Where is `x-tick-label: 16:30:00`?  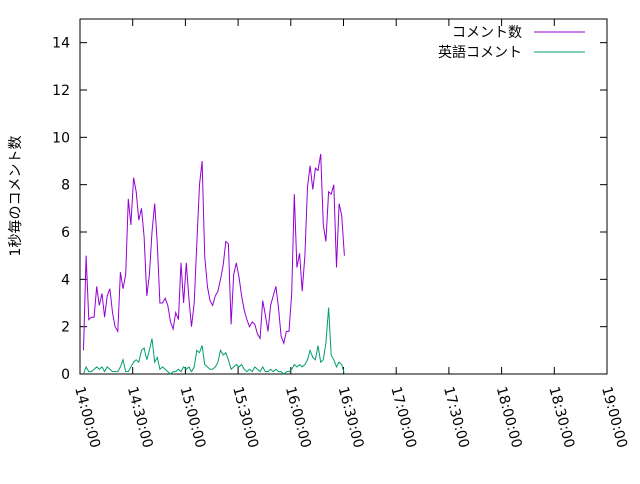
x-tick-label: 16:30:00 is located at coordinates (351, 417).